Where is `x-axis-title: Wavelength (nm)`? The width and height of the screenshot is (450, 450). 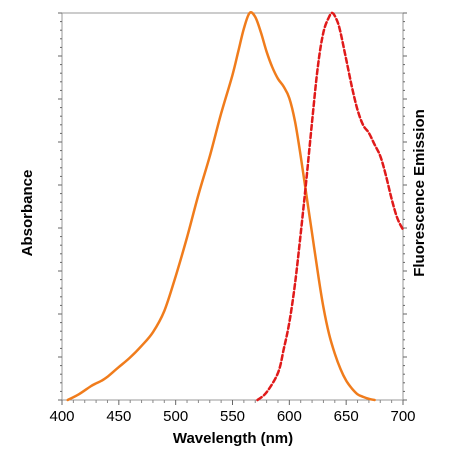 x-axis-title: Wavelength (nm) is located at coordinates (233, 438).